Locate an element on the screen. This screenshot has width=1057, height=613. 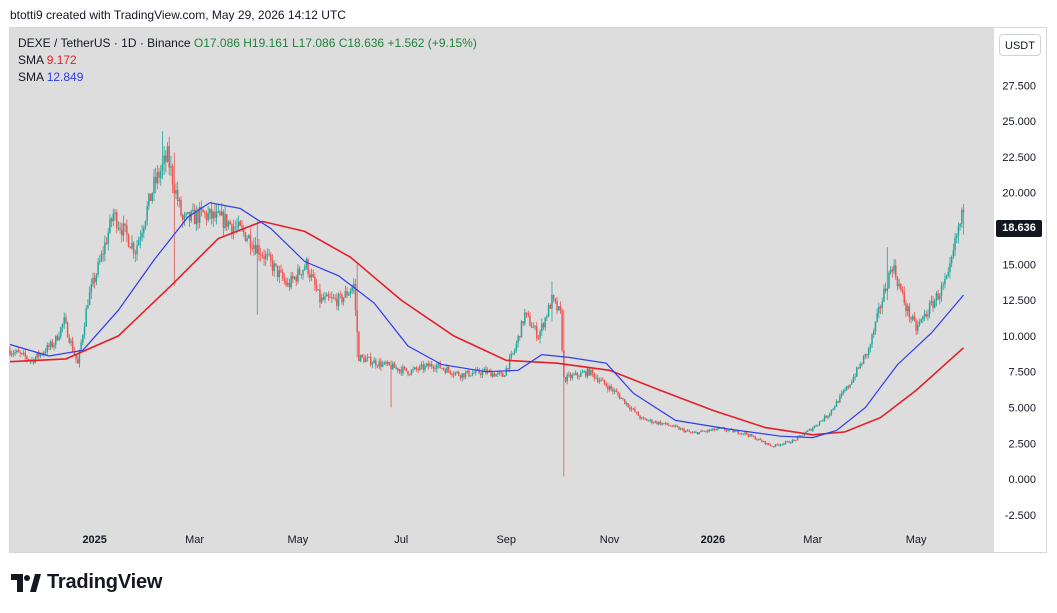
open-value: O17.086 is located at coordinates (216, 43).